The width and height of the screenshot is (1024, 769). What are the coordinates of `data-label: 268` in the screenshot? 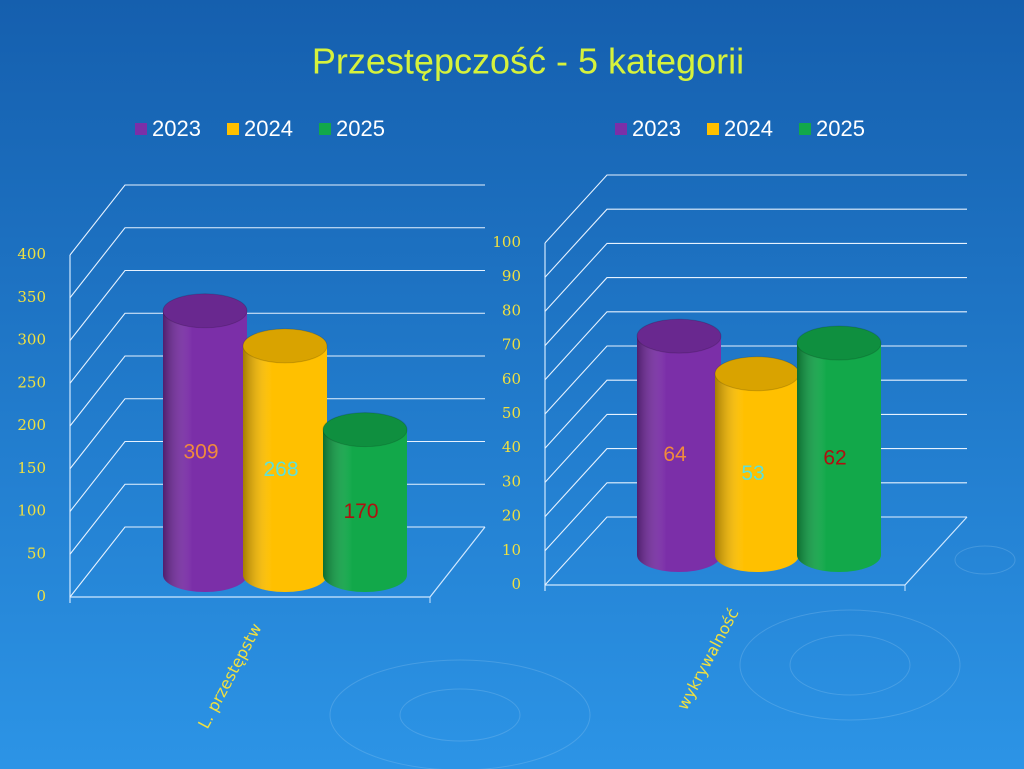 It's located at (280, 469).